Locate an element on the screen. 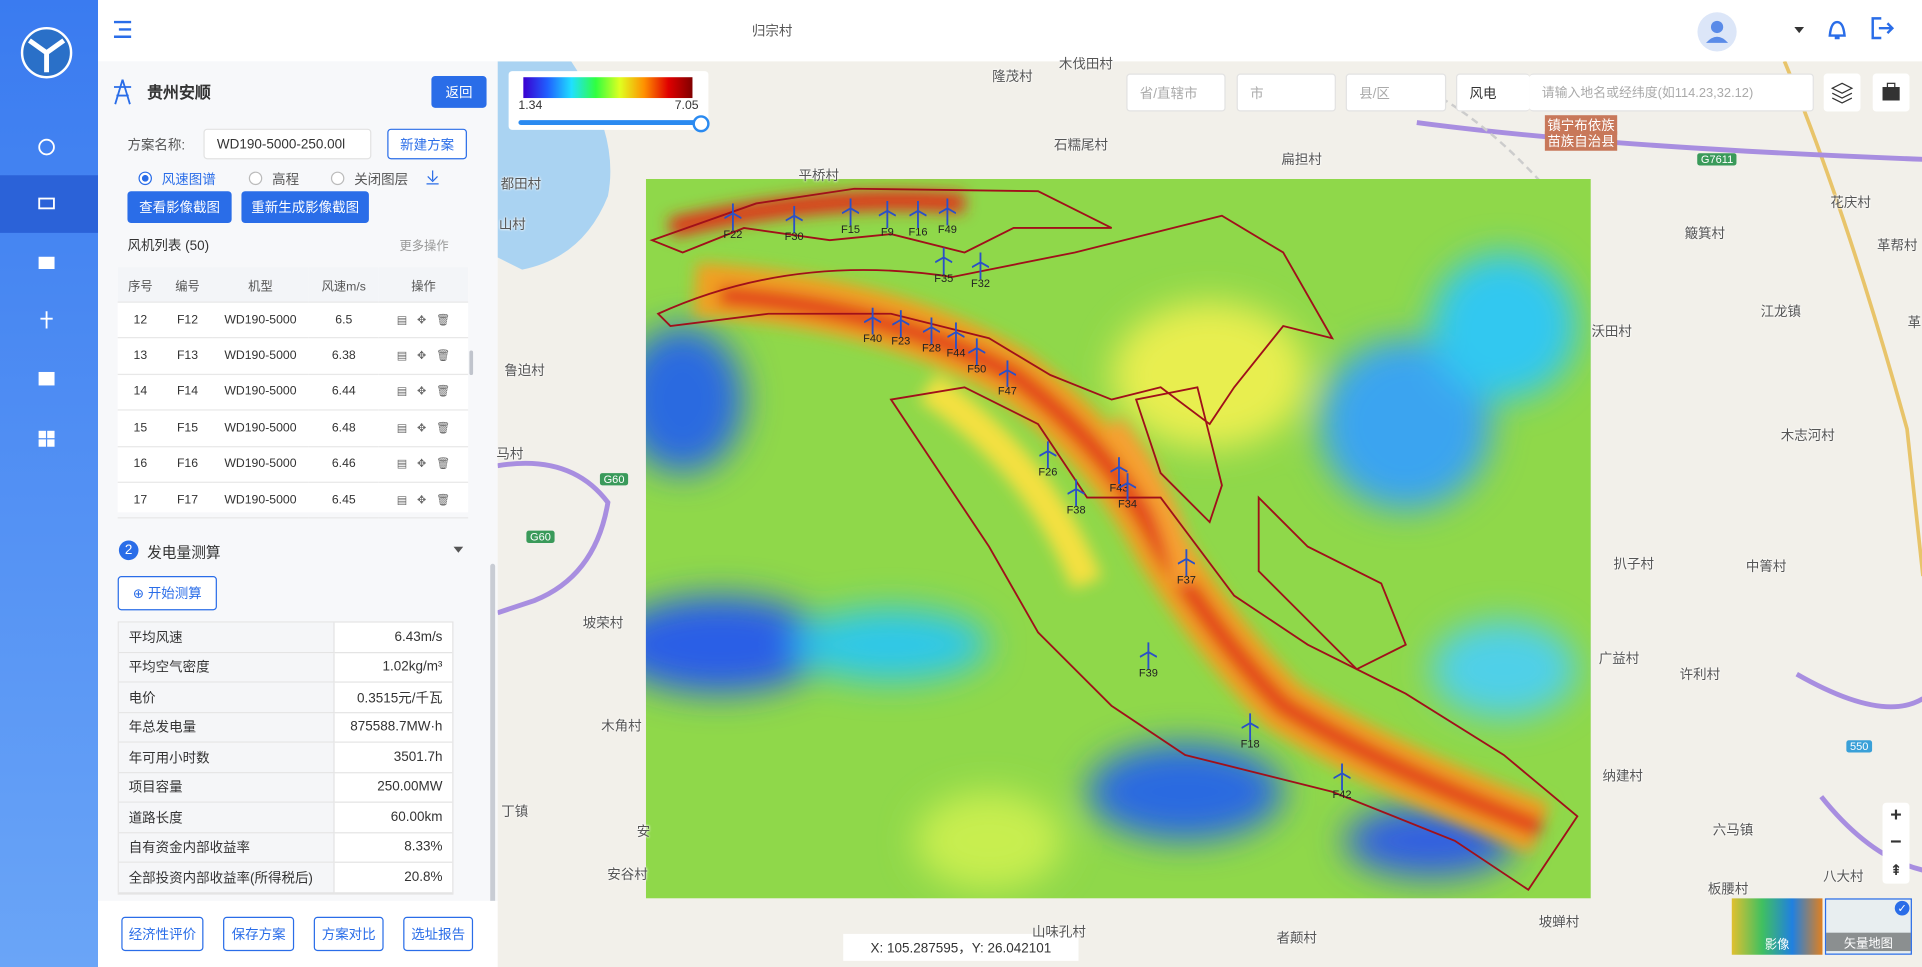  regen-snapshot-button: 重新生成影像截图 is located at coordinates (305, 207).